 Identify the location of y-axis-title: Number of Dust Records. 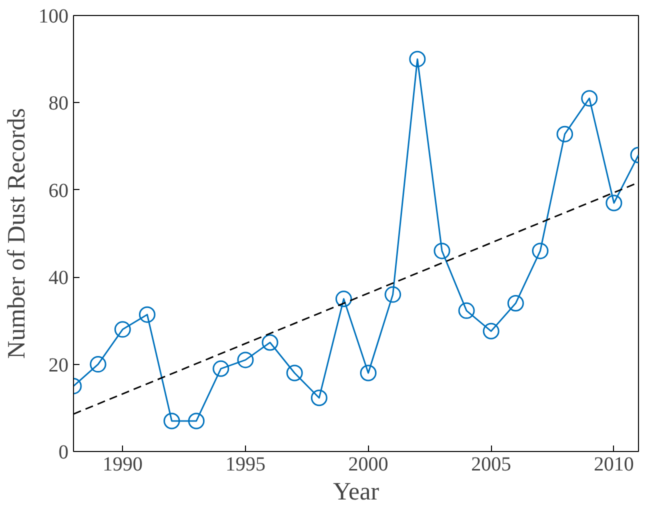
(17, 233).